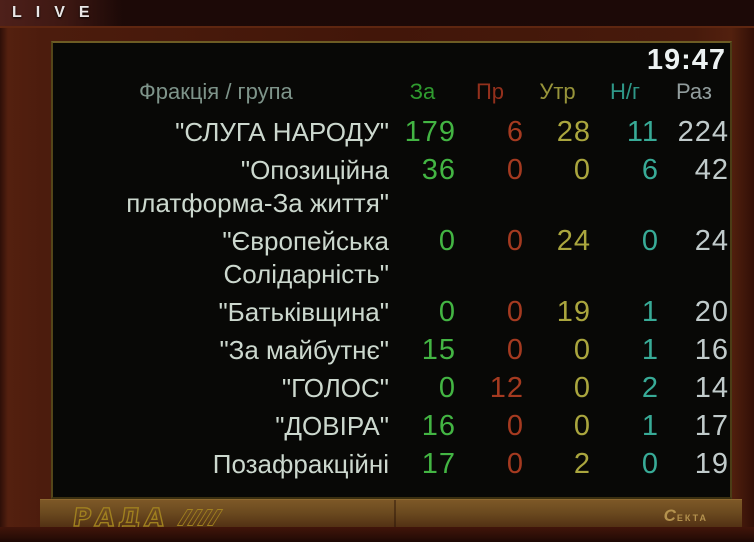  What do you see at coordinates (304, 350) in the screenshot?
I see `faction-name-line: "За майбутнє"` at bounding box center [304, 350].